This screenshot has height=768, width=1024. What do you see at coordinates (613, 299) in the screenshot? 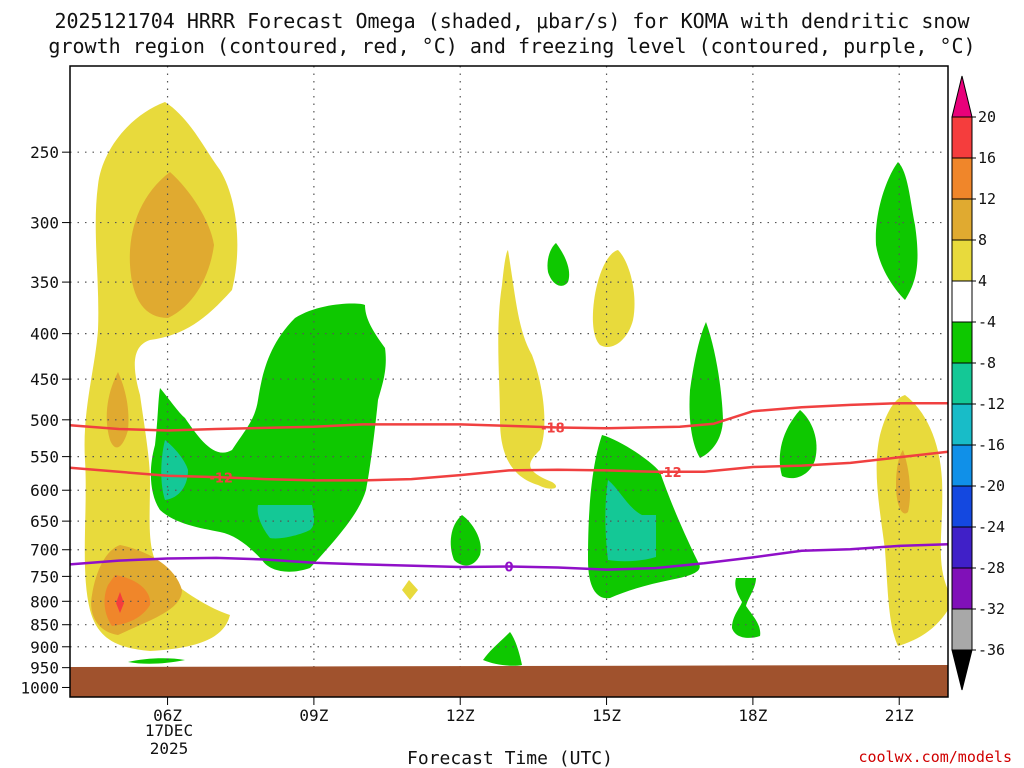
I see `omega-region-mid-blob` at bounding box center [613, 299].